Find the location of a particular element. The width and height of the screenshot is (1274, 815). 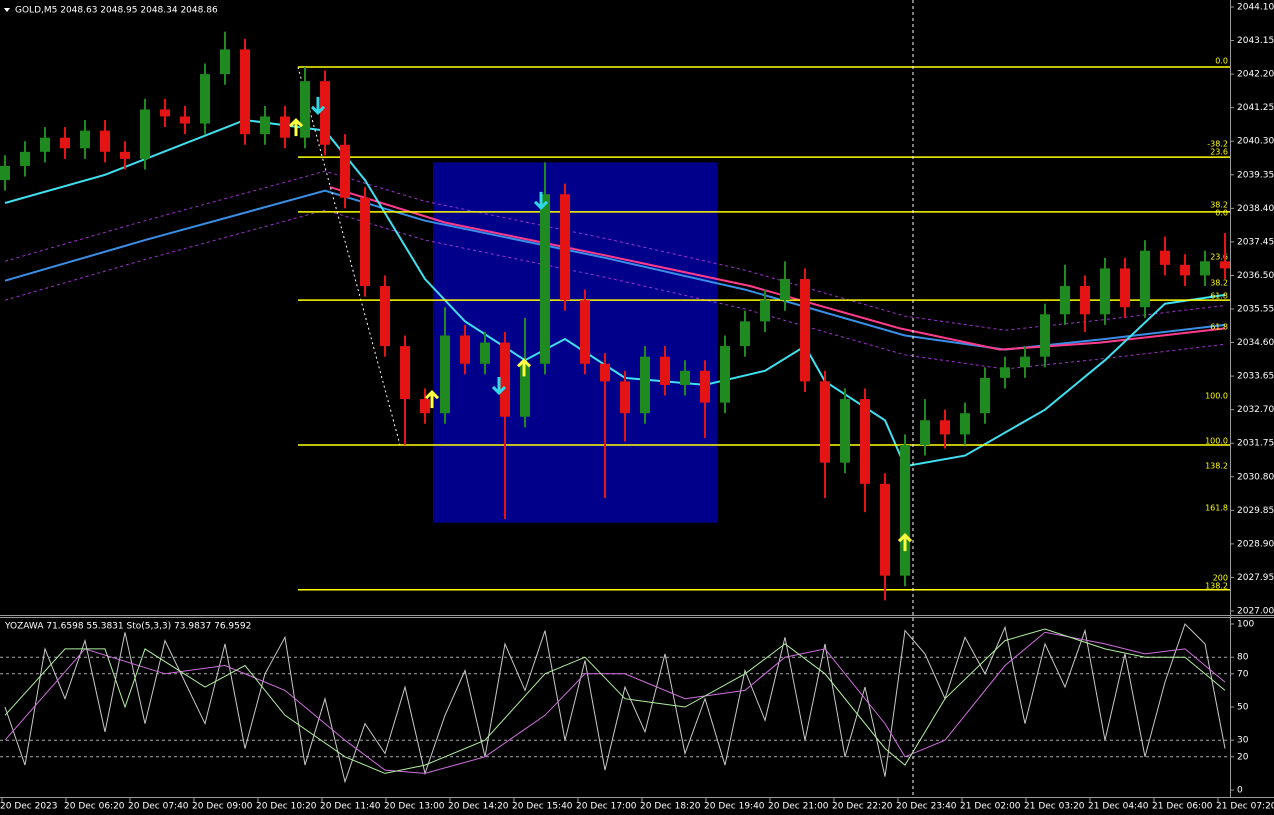

moving-average is located at coordinates (777, 268).